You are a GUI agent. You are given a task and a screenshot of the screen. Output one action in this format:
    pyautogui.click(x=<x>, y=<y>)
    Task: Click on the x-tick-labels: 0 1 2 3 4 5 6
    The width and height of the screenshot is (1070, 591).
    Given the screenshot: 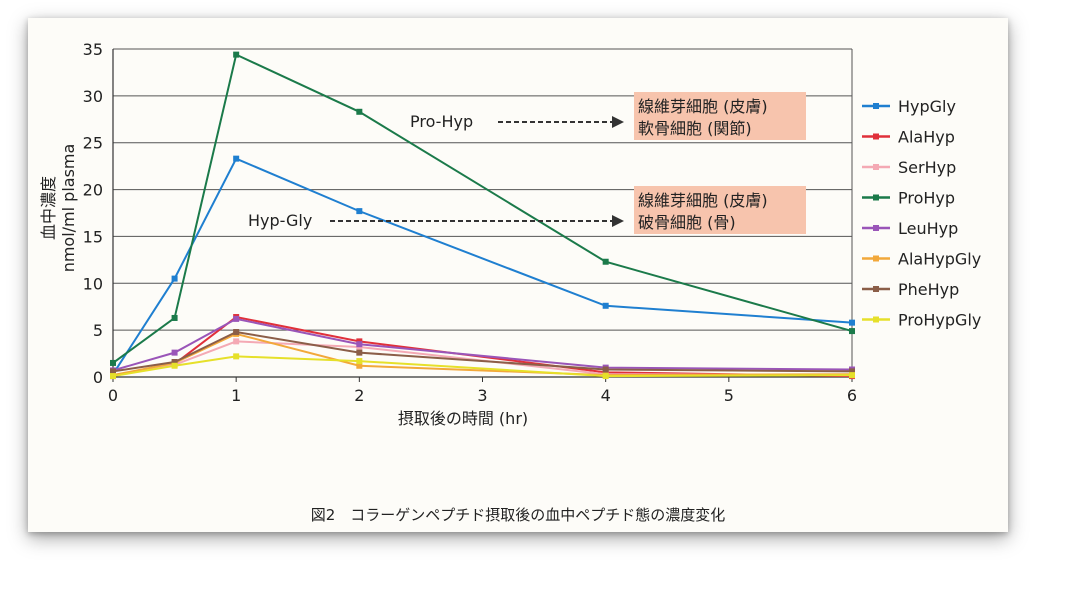 What is the action you would take?
    pyautogui.click(x=482, y=395)
    